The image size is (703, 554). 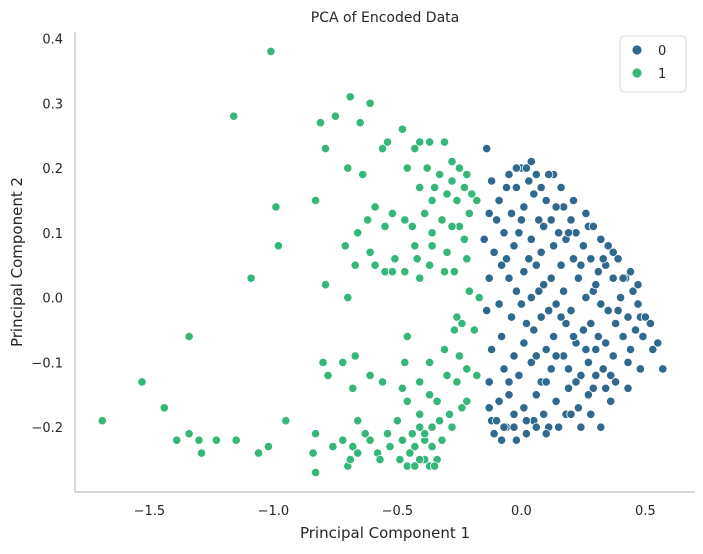 What do you see at coordinates (385, 533) in the screenshot?
I see `x-axis-title: Principal Component 1` at bounding box center [385, 533].